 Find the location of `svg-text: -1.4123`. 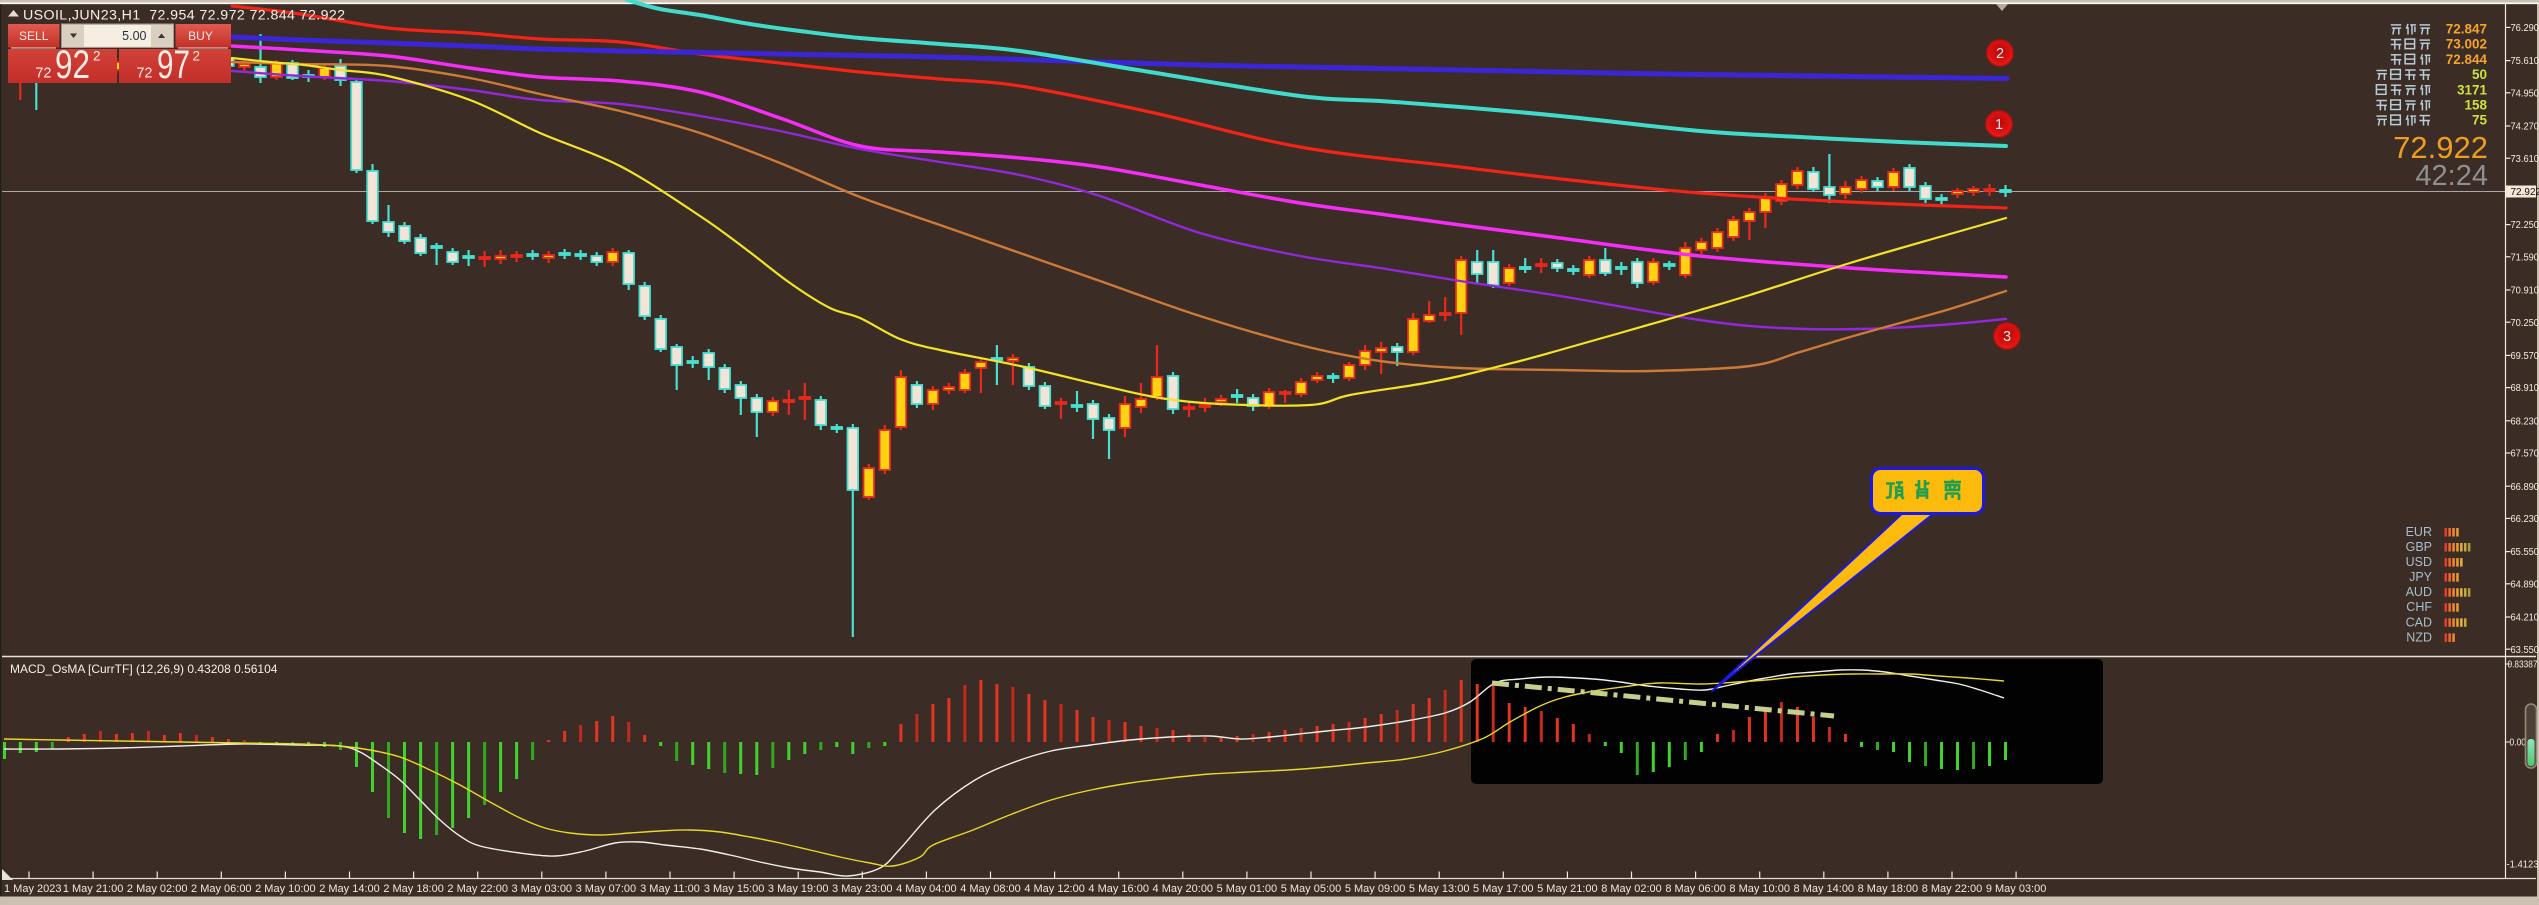

svg-text: -1.4123 is located at coordinates (2523, 865).